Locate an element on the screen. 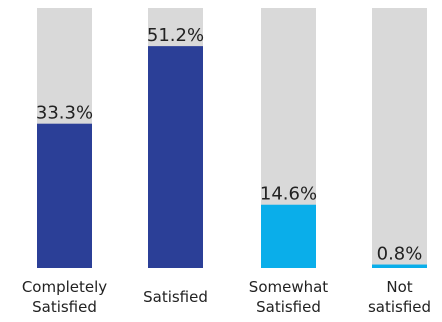 The width and height of the screenshot is (442, 322). value-label-completely-satisfied: 33.3% is located at coordinates (64, 113).